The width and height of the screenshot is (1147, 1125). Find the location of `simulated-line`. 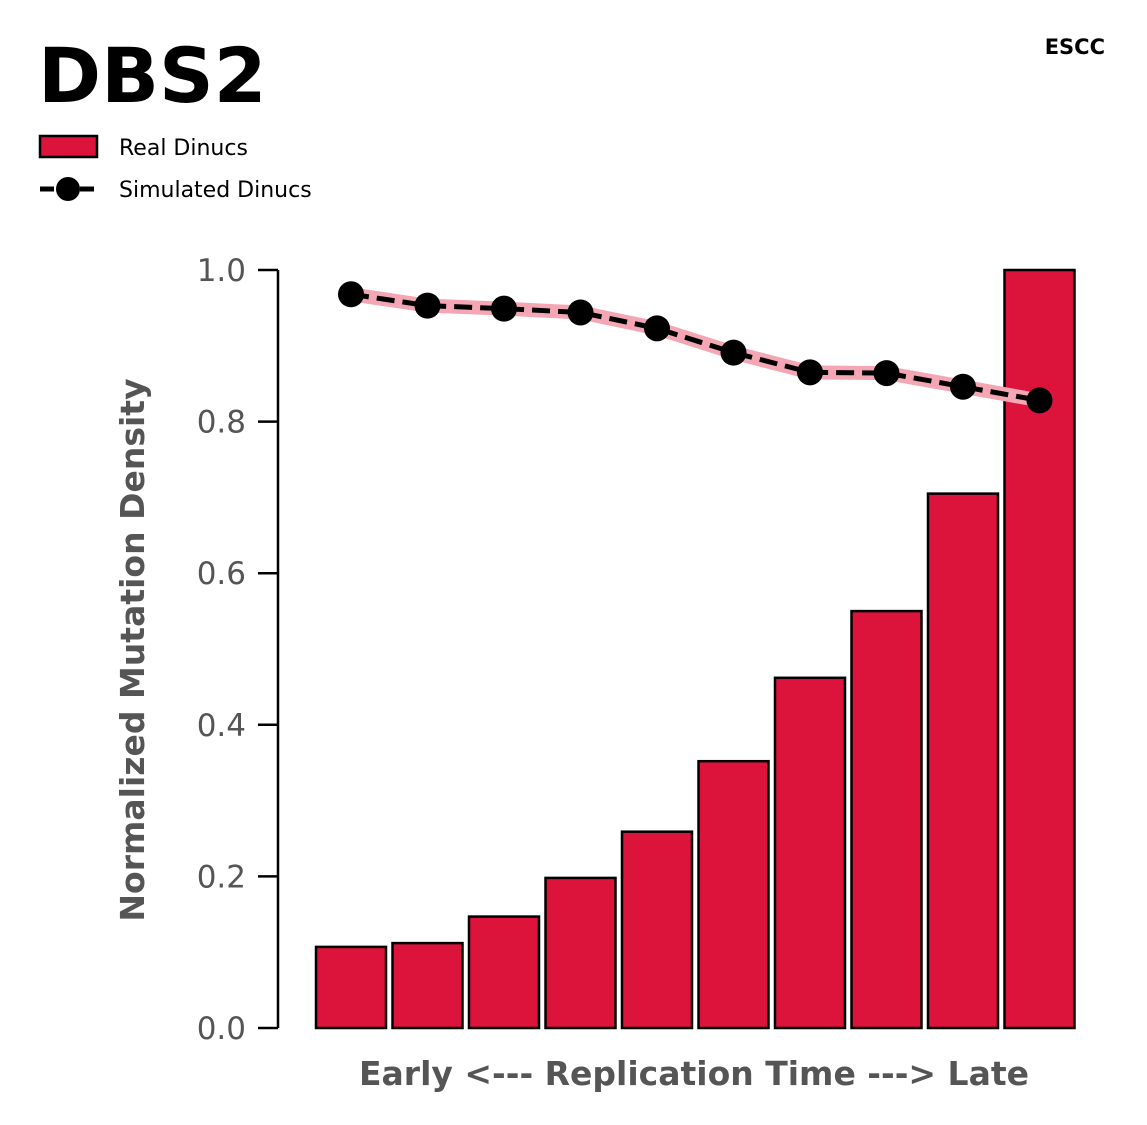

simulated-line is located at coordinates (695, 347).